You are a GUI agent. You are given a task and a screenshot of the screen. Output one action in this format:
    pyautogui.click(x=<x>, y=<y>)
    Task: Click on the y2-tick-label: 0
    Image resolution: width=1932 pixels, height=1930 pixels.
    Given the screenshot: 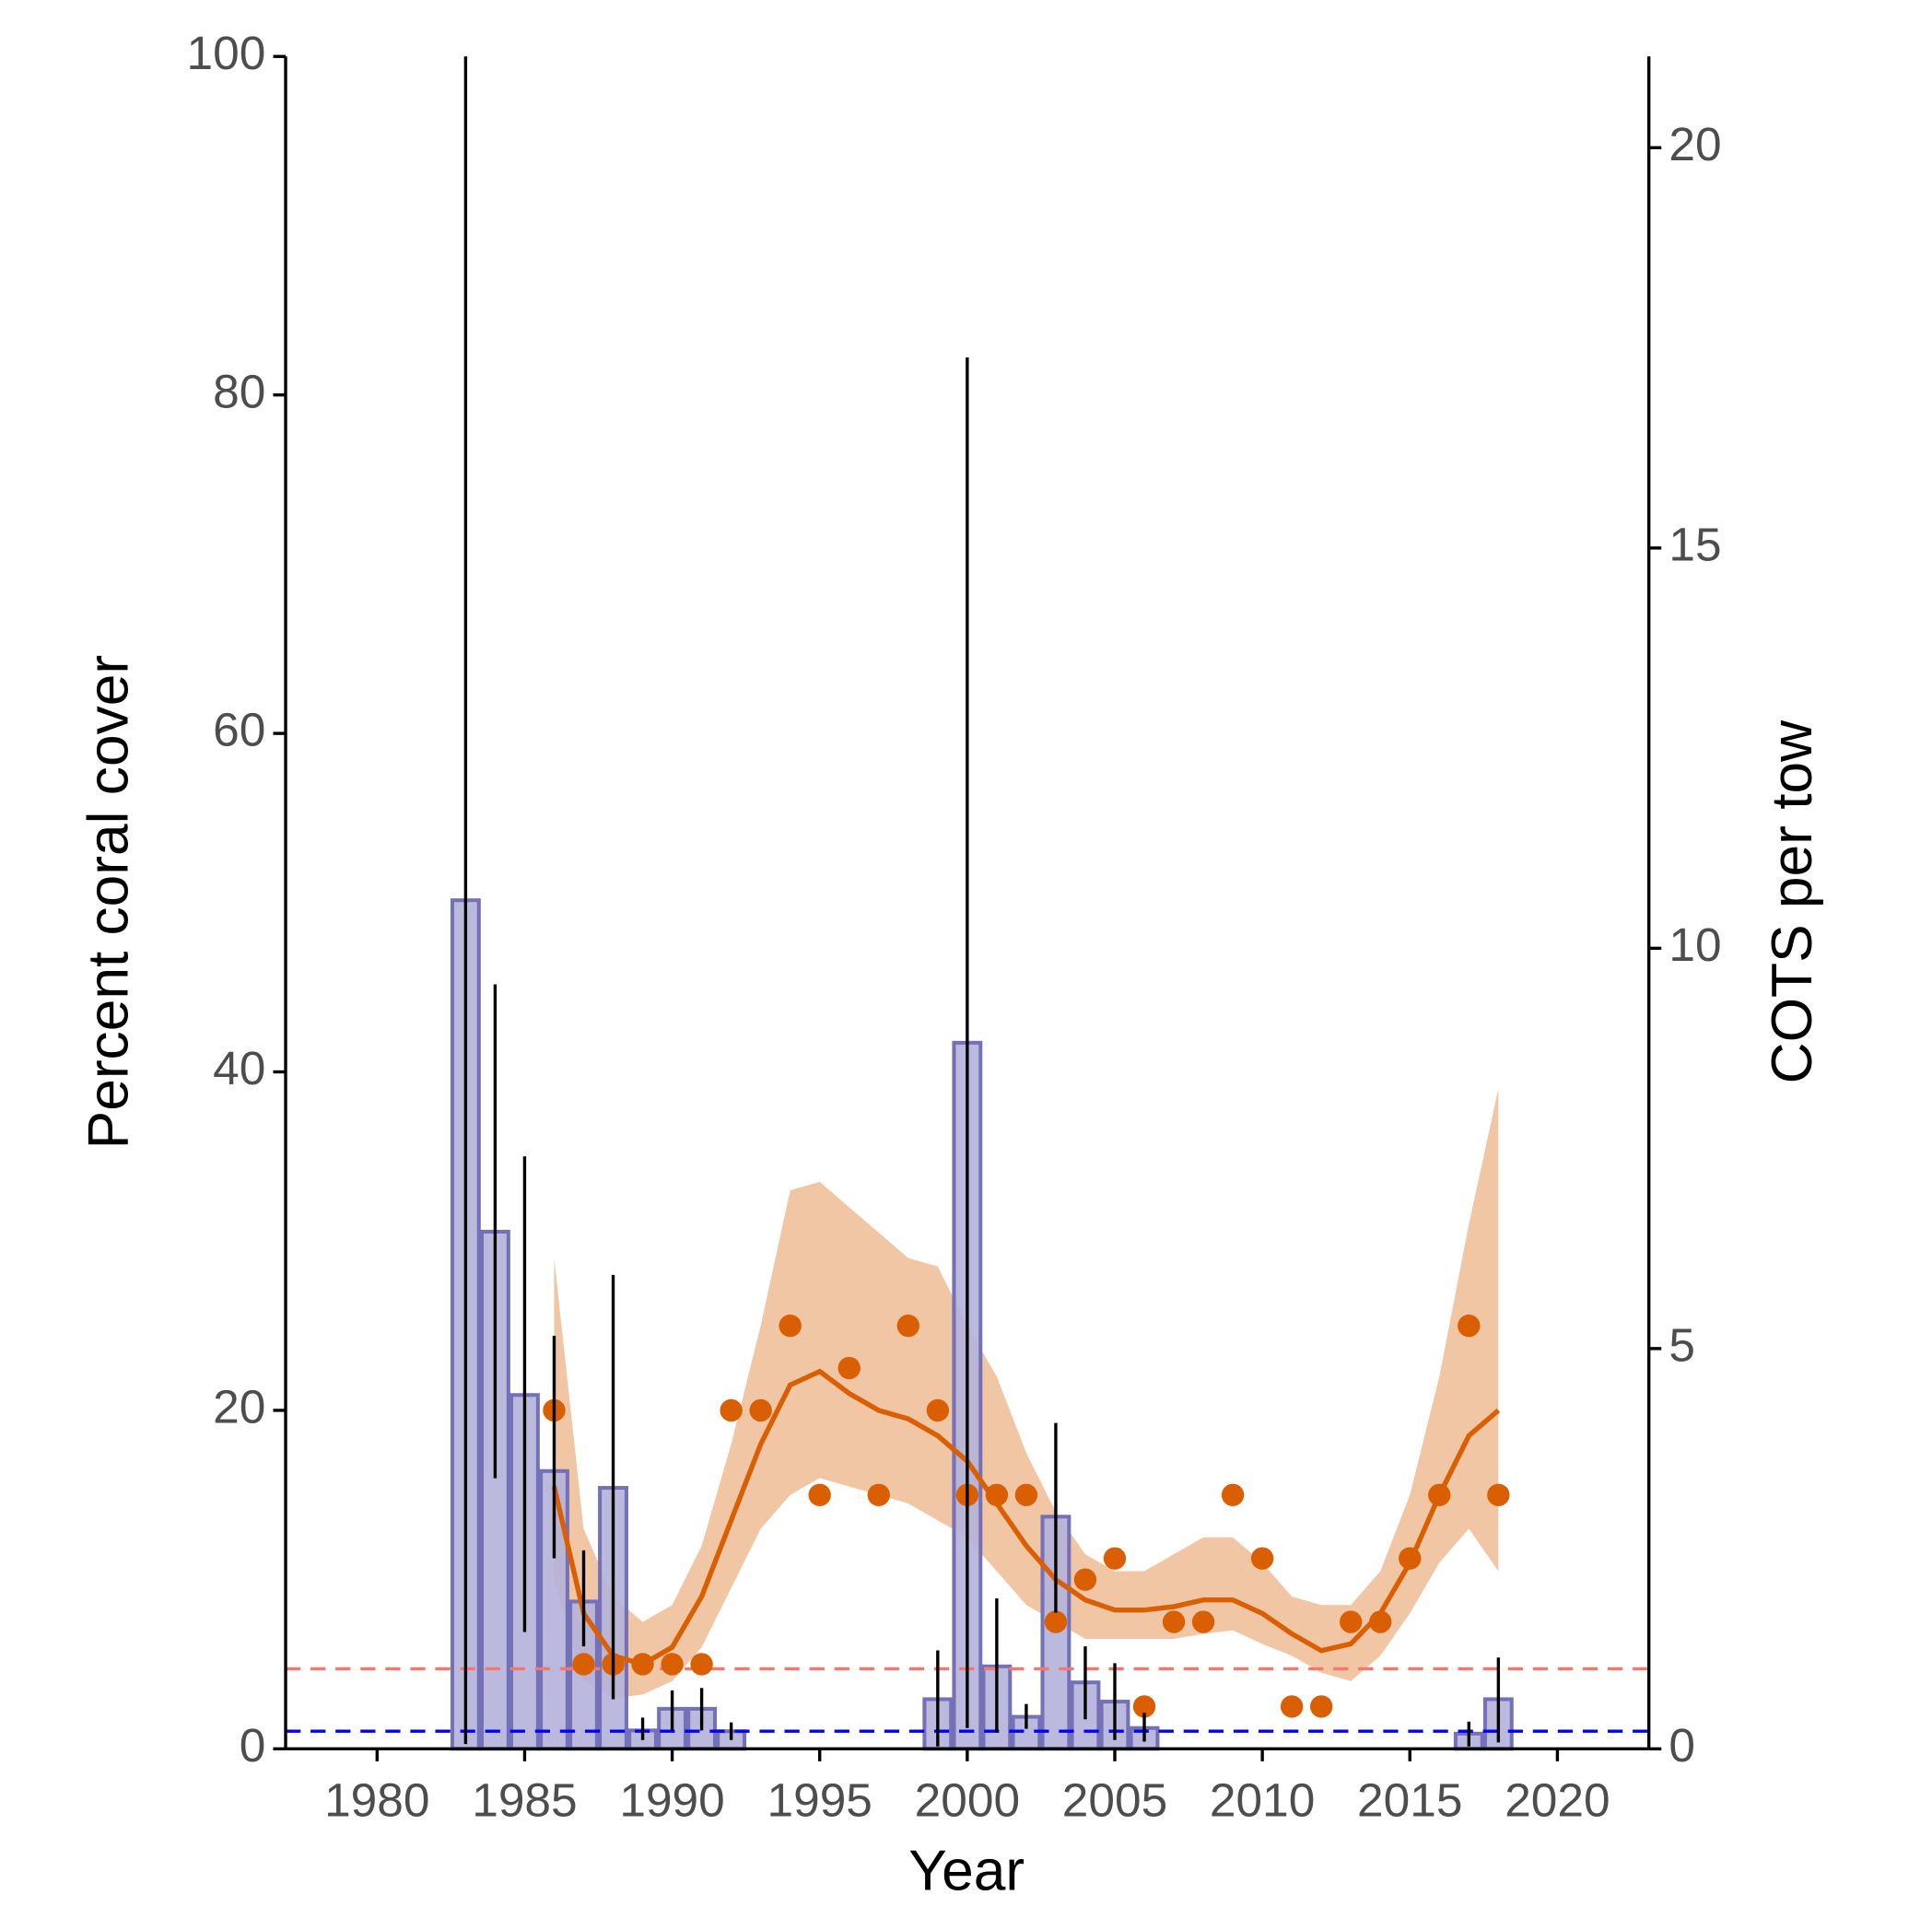 What is the action you would take?
    pyautogui.click(x=1682, y=1745)
    